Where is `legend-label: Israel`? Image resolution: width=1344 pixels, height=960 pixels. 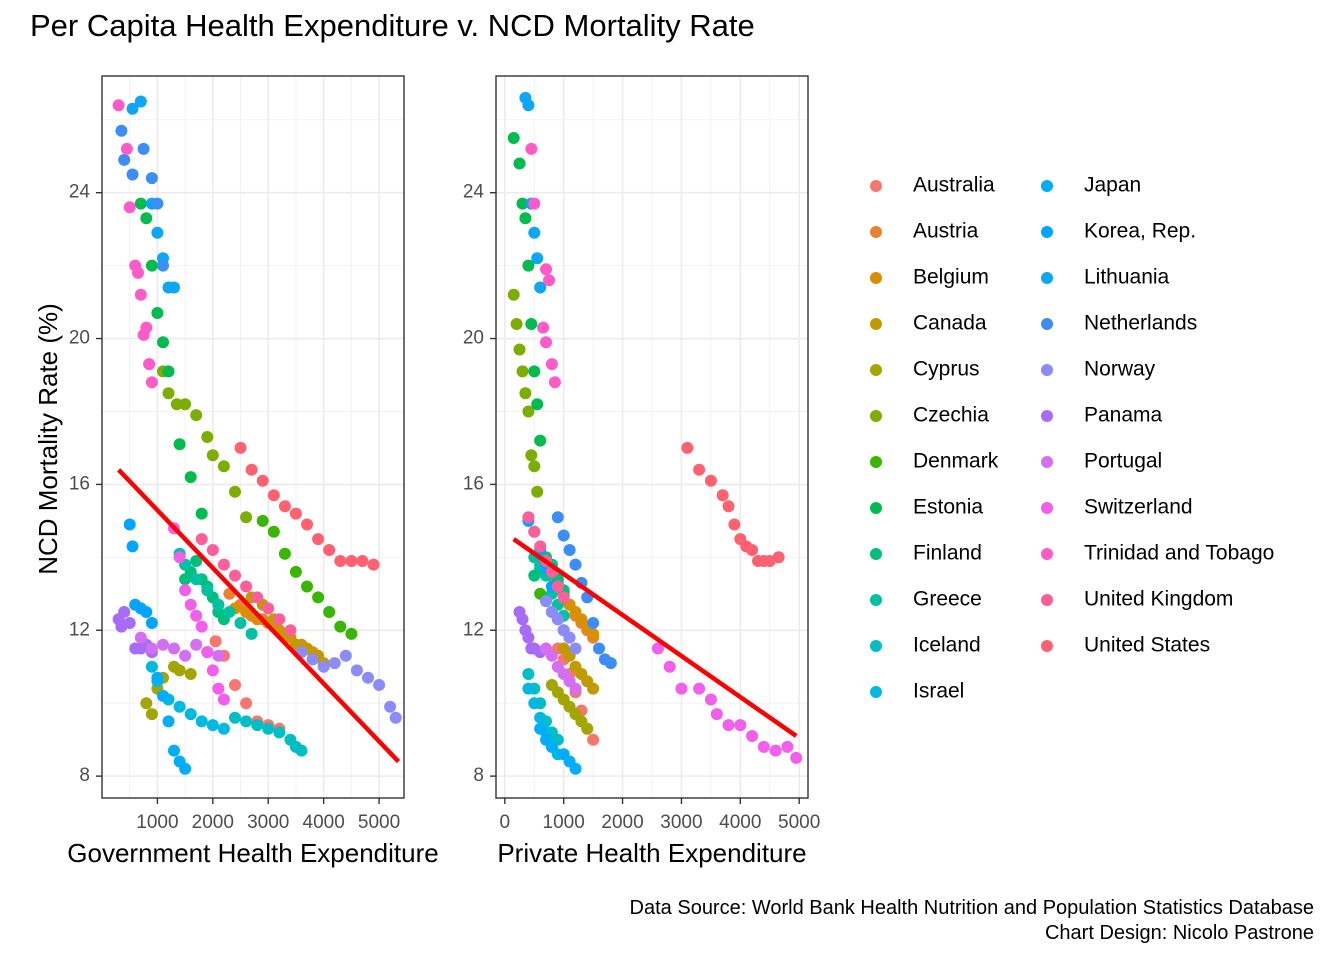 legend-label: Israel is located at coordinates (938, 691).